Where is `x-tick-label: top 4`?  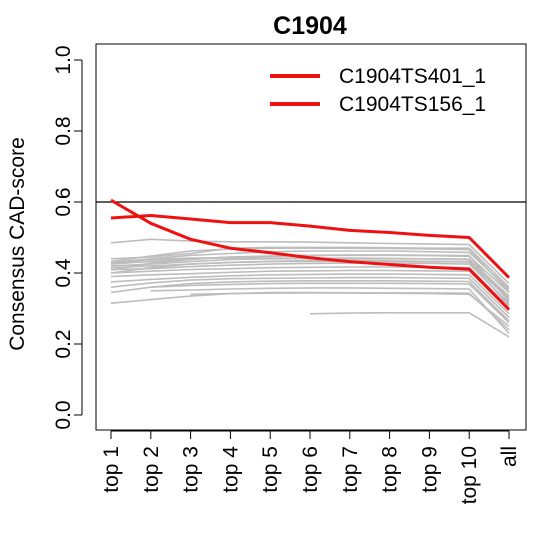
x-tick-label: top 4 is located at coordinates (230, 469).